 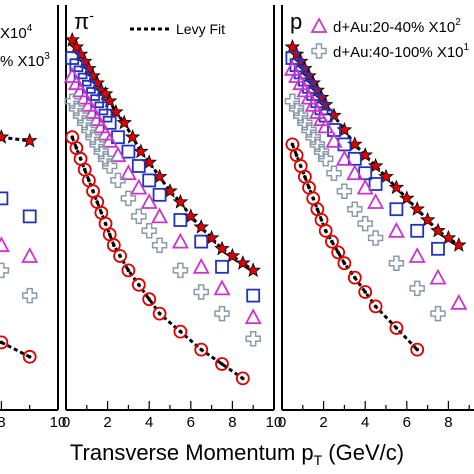 I want to click on x-axis-title-main: Transverse Momentum p, so click(x=192, y=452).